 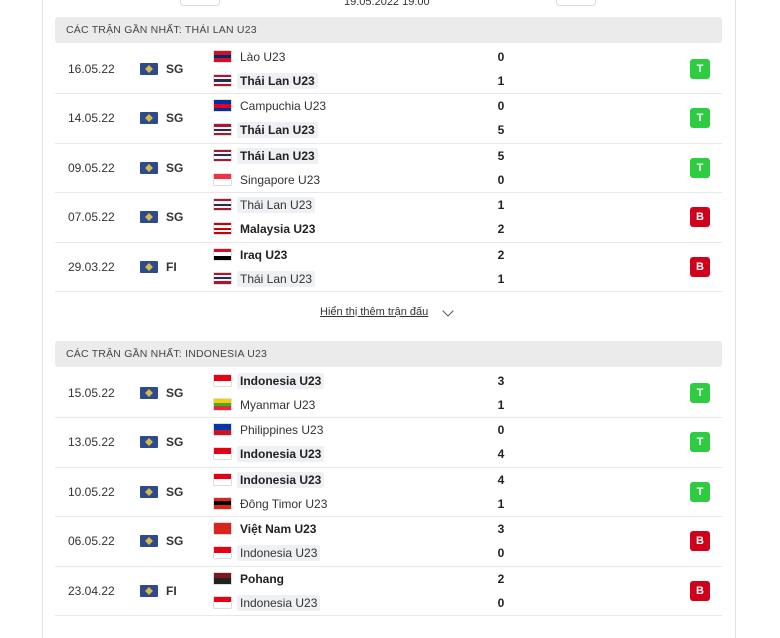 What do you see at coordinates (388, 354) in the screenshot?
I see `section-header: CÁC TRẬN GẦN NHẤT: INDONESIA U23` at bounding box center [388, 354].